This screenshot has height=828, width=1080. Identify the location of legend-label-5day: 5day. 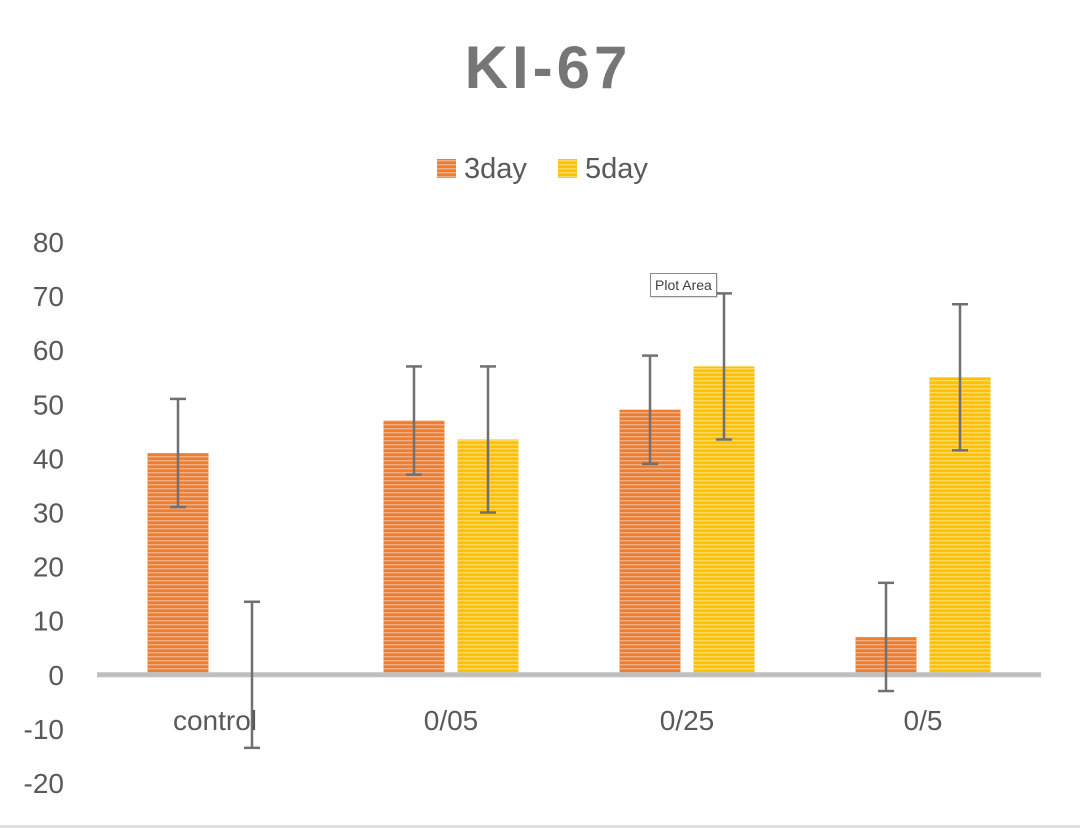
(616, 169).